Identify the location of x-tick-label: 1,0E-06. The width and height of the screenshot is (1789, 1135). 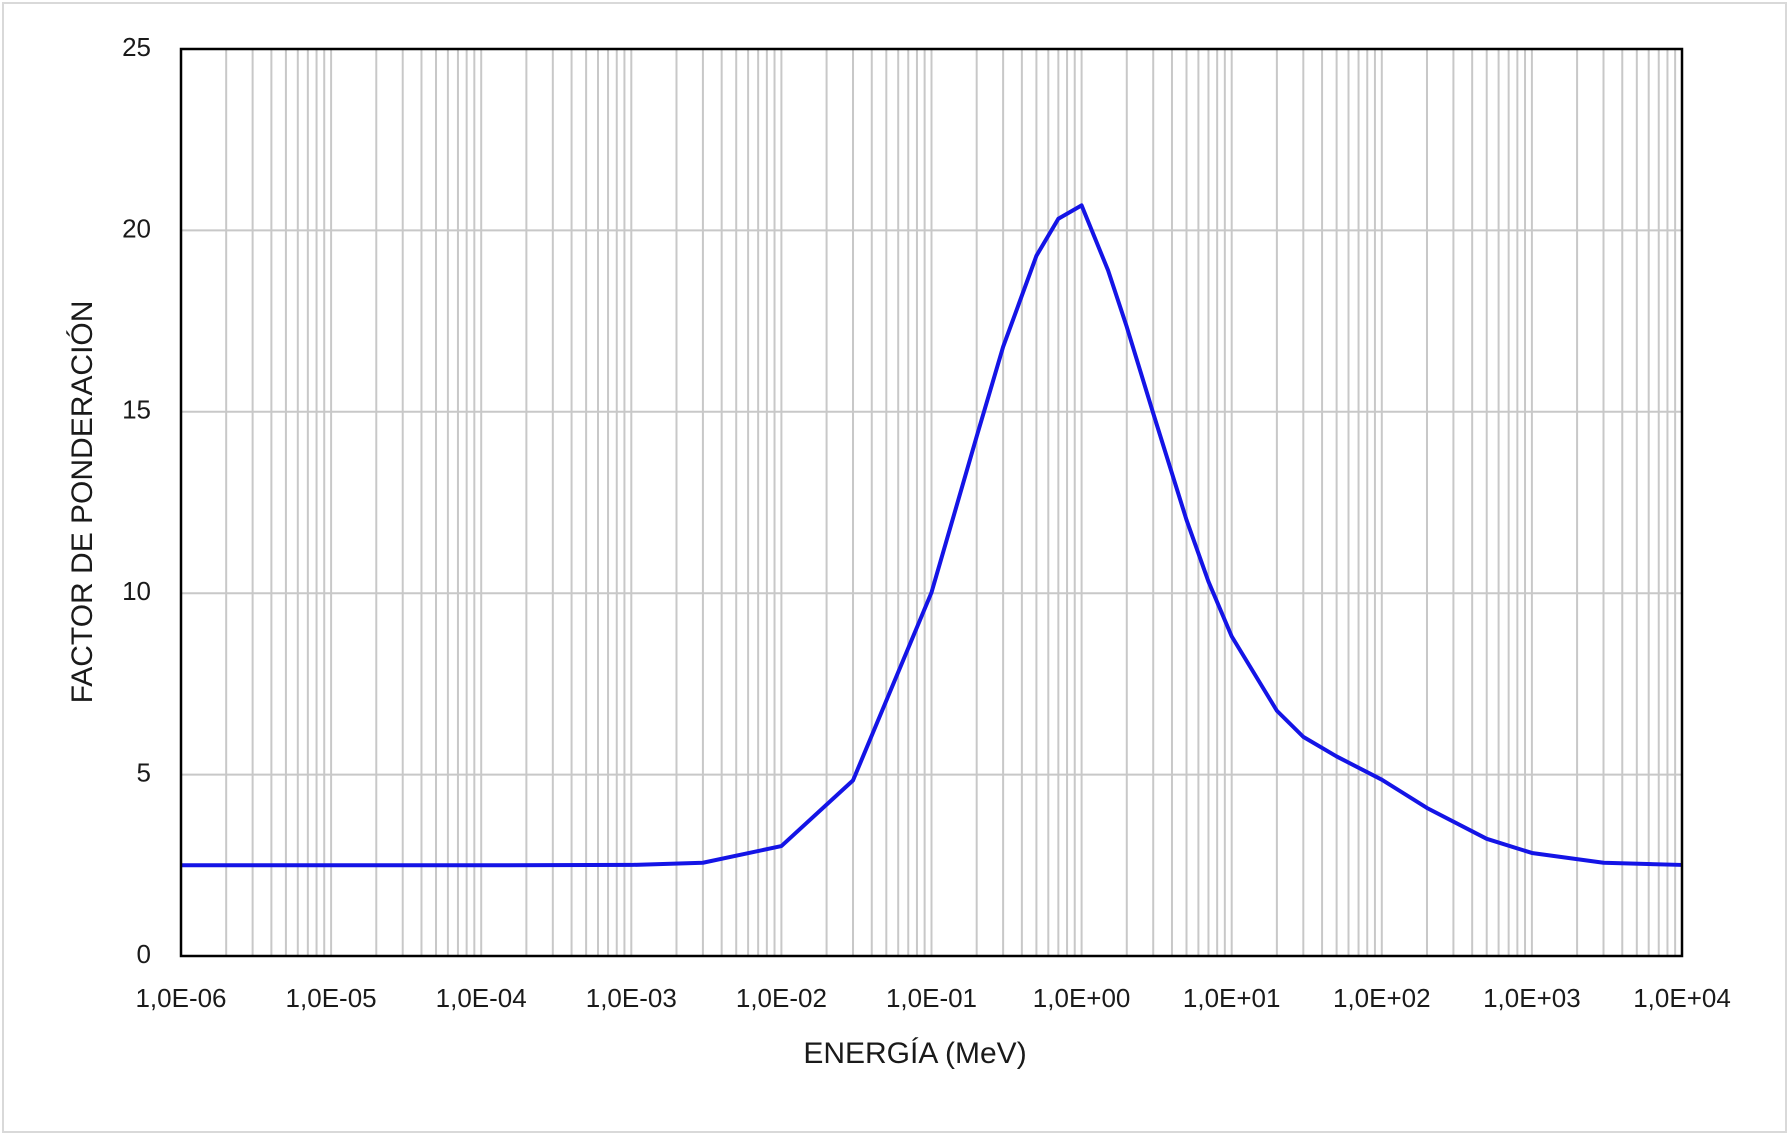
(180, 998).